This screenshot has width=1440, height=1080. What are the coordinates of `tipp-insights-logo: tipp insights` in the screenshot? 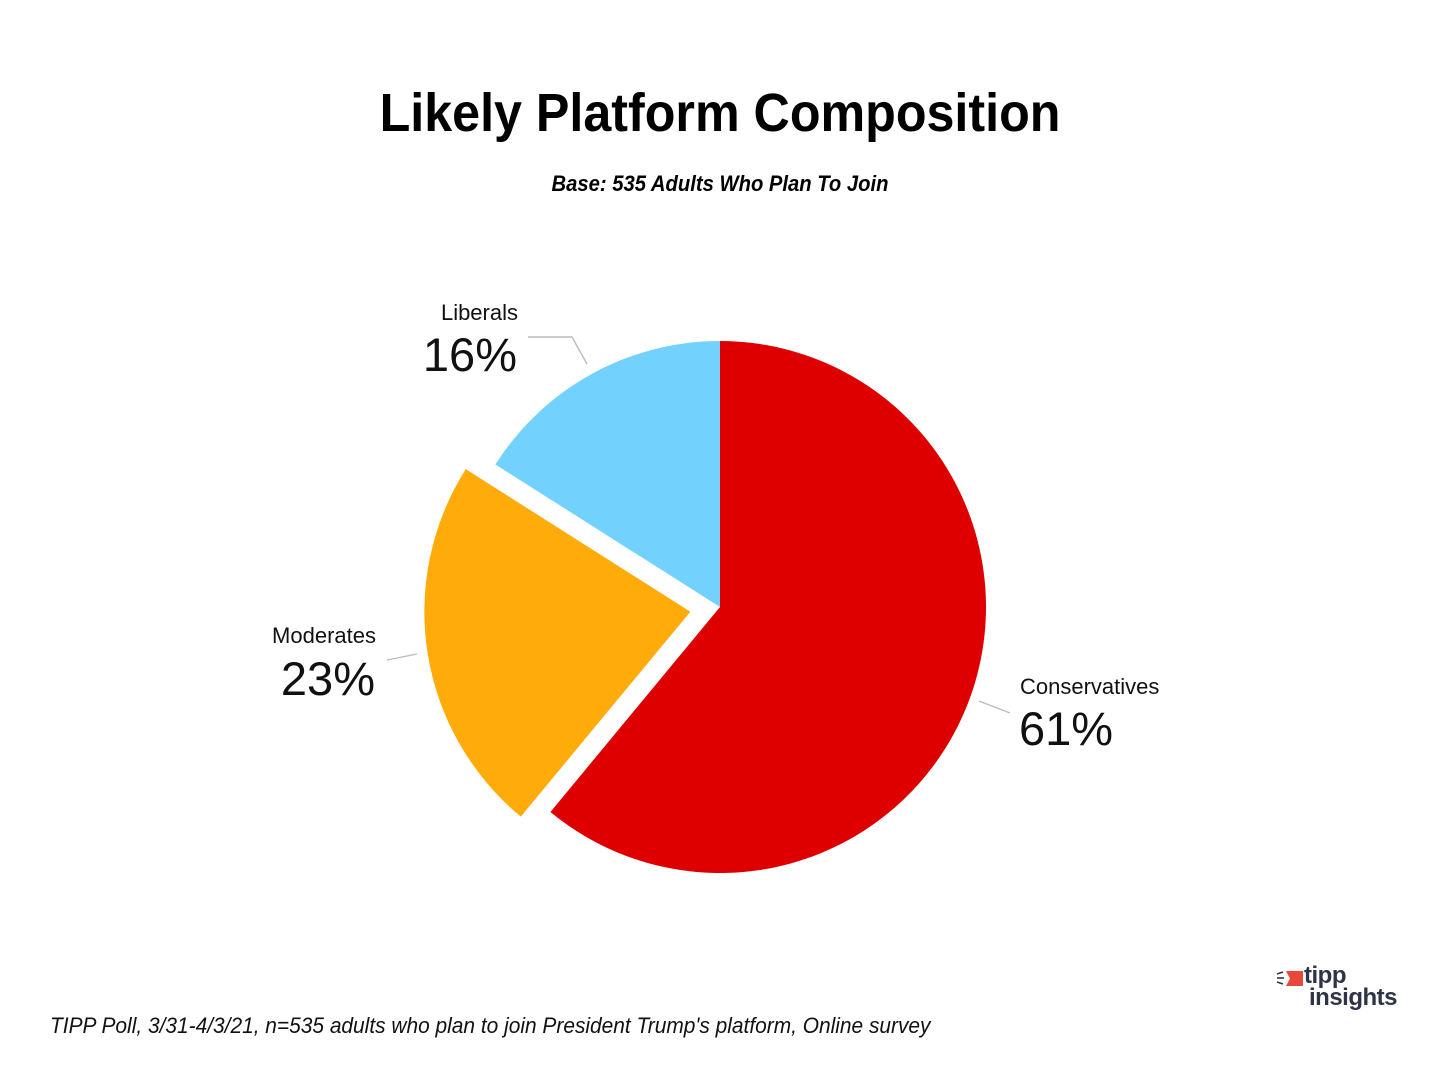 It's located at (1348, 989).